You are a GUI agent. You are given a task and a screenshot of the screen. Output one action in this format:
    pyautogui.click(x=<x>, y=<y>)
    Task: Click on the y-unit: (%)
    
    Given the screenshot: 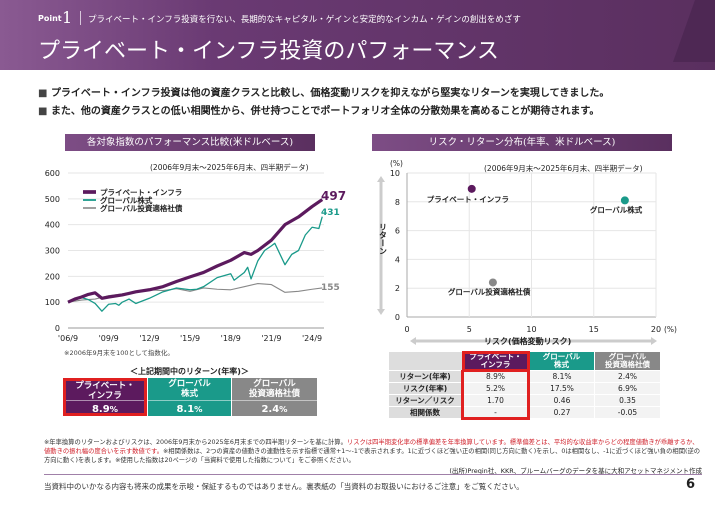 What is the action you would take?
    pyautogui.click(x=396, y=163)
    